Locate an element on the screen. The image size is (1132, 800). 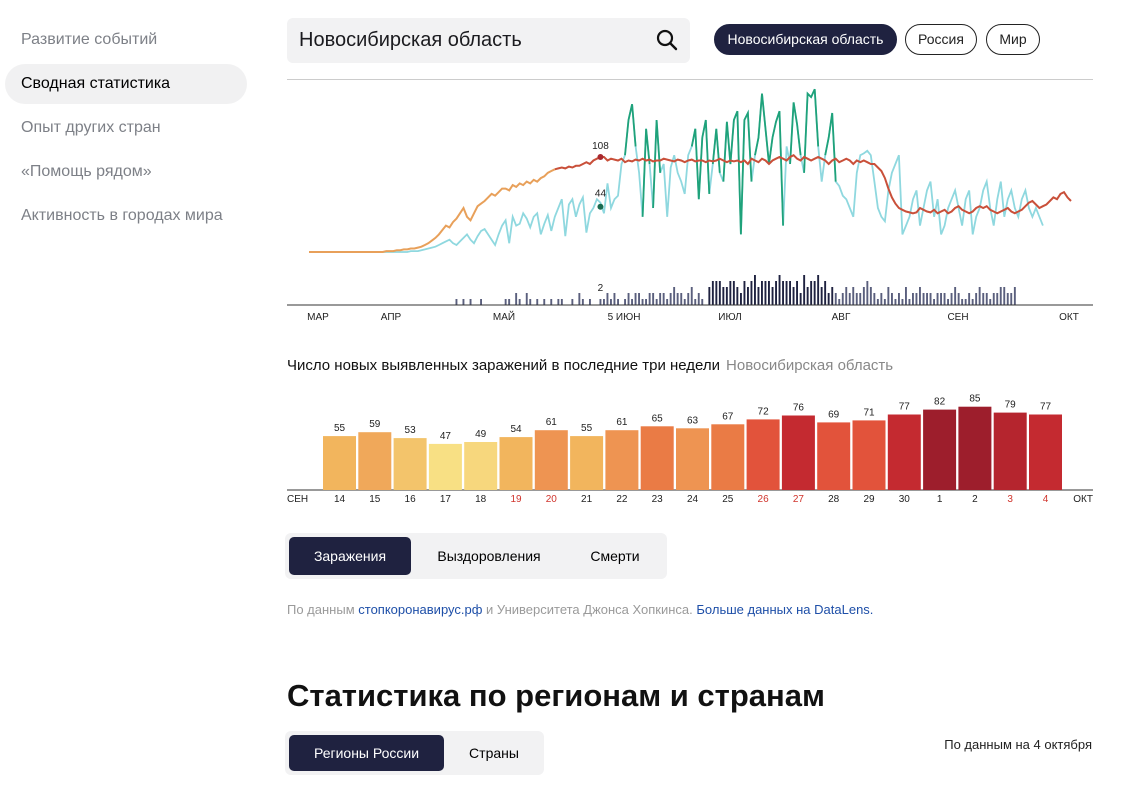
bar-category-label: 26 is located at coordinates (764, 499).